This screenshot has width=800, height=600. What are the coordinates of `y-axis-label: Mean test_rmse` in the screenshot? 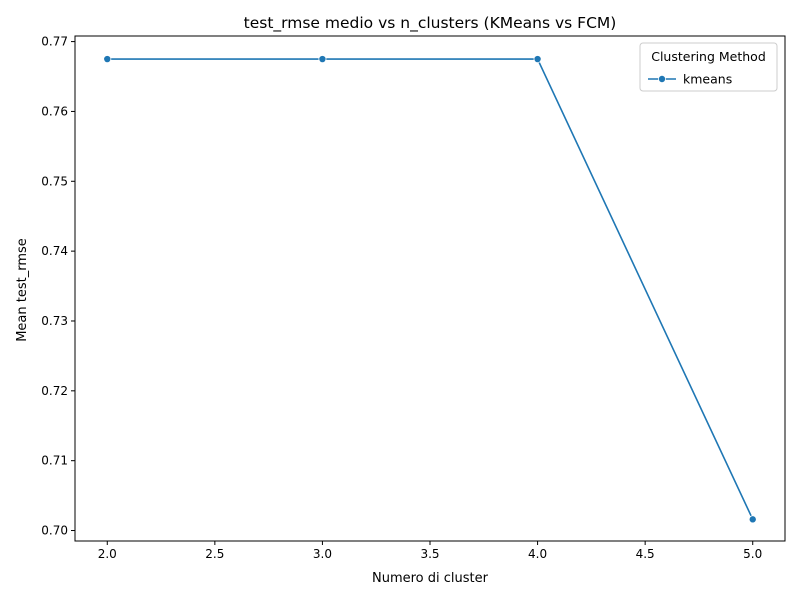 It's located at (22, 290).